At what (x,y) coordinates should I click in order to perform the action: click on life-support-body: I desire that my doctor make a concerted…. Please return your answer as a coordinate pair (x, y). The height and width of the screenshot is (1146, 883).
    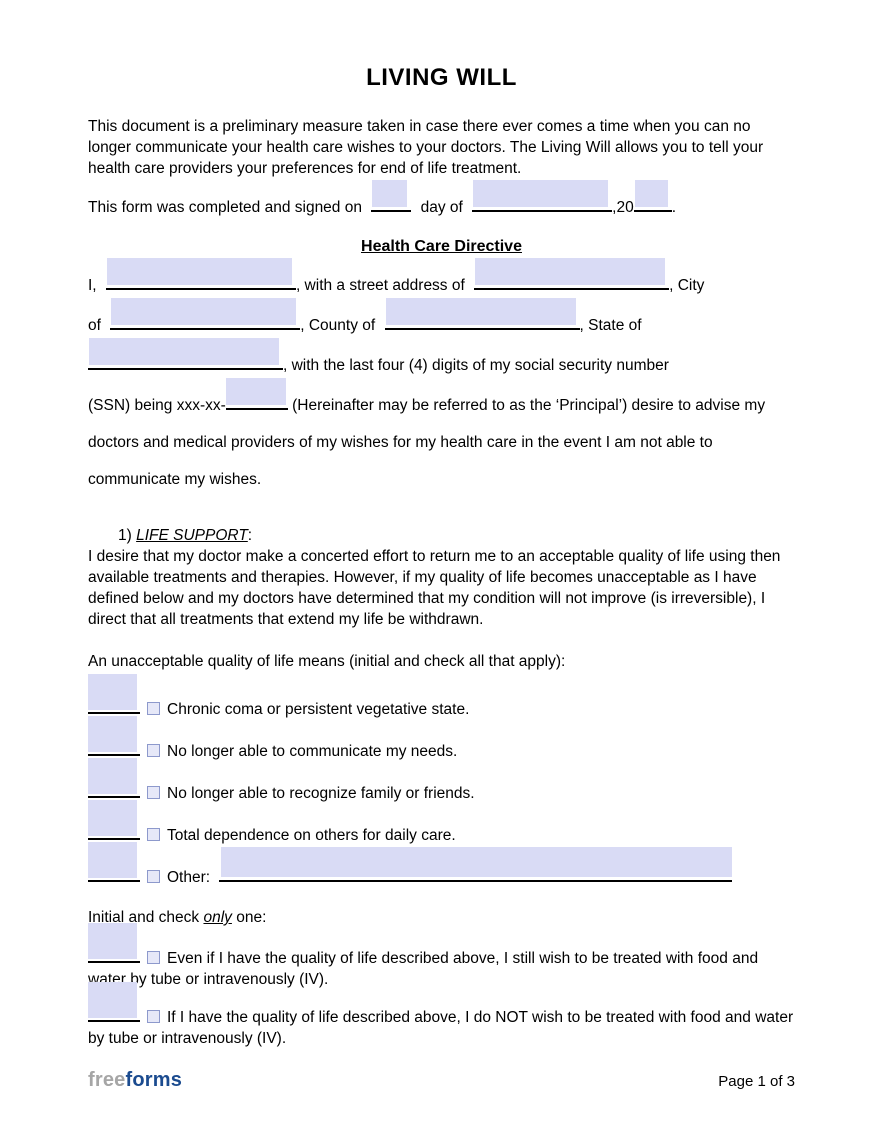
    Looking at the image, I should click on (434, 588).